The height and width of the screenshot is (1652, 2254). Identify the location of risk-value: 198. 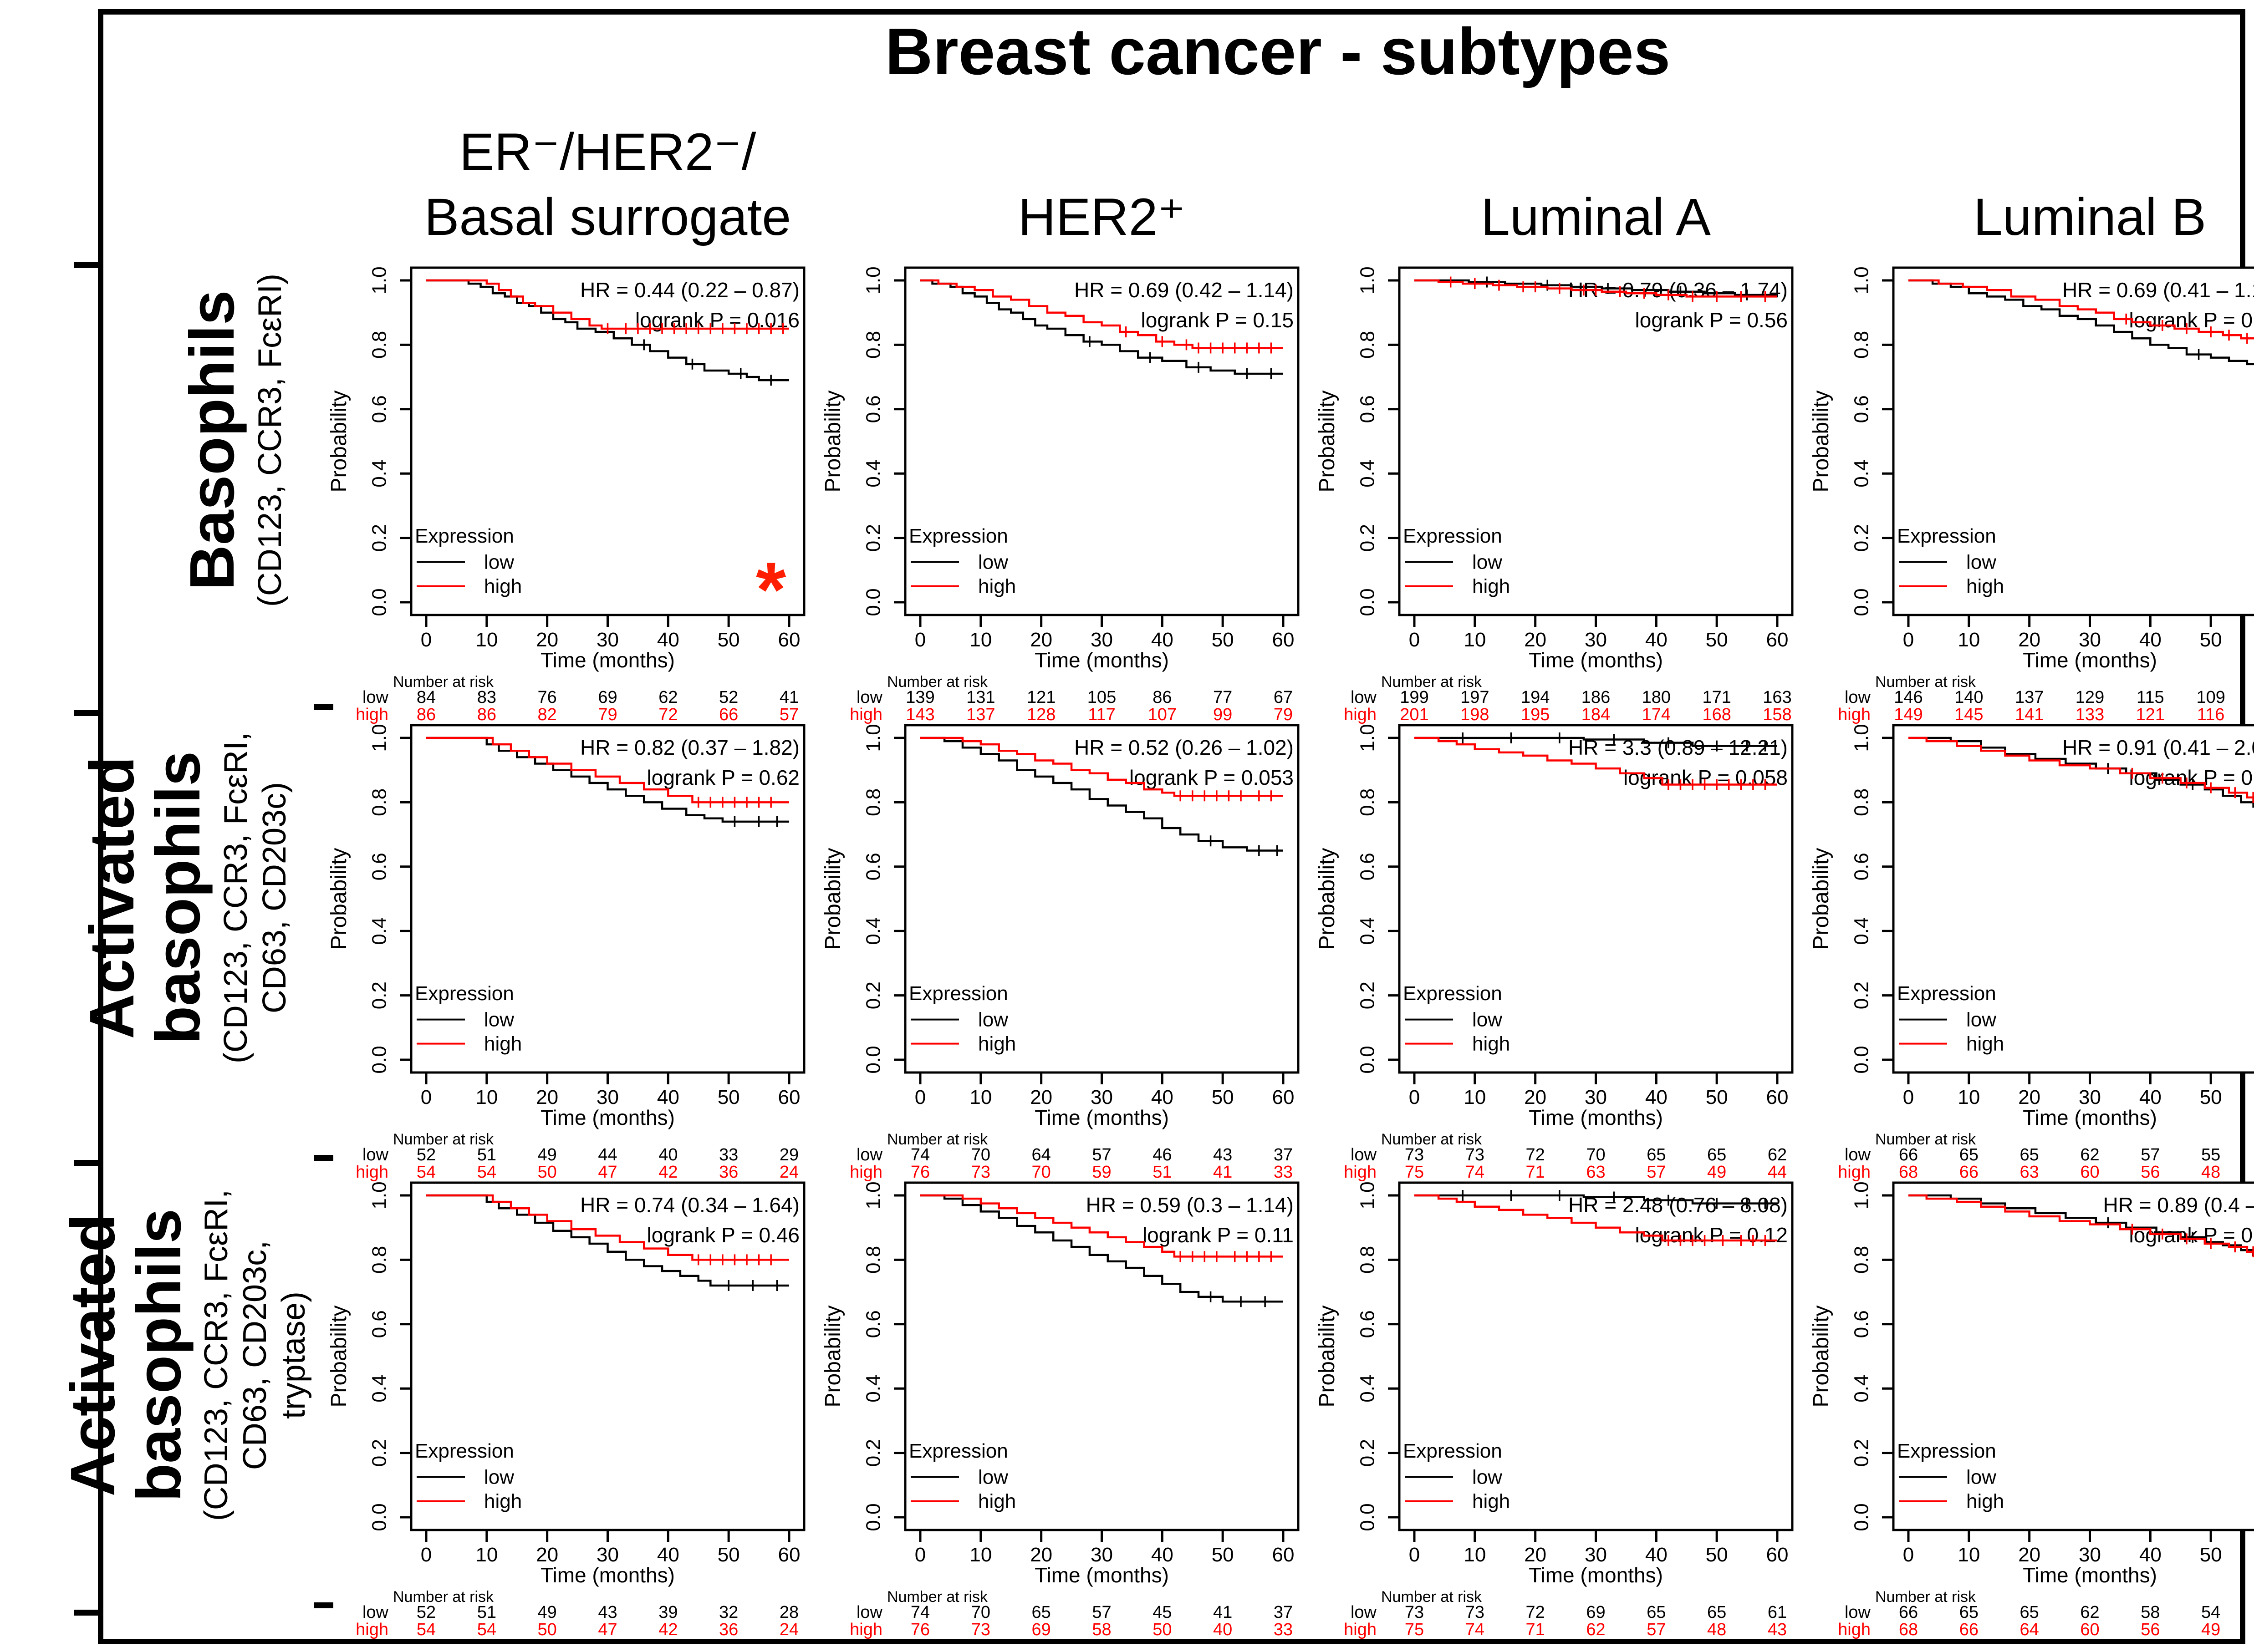
(1474, 714).